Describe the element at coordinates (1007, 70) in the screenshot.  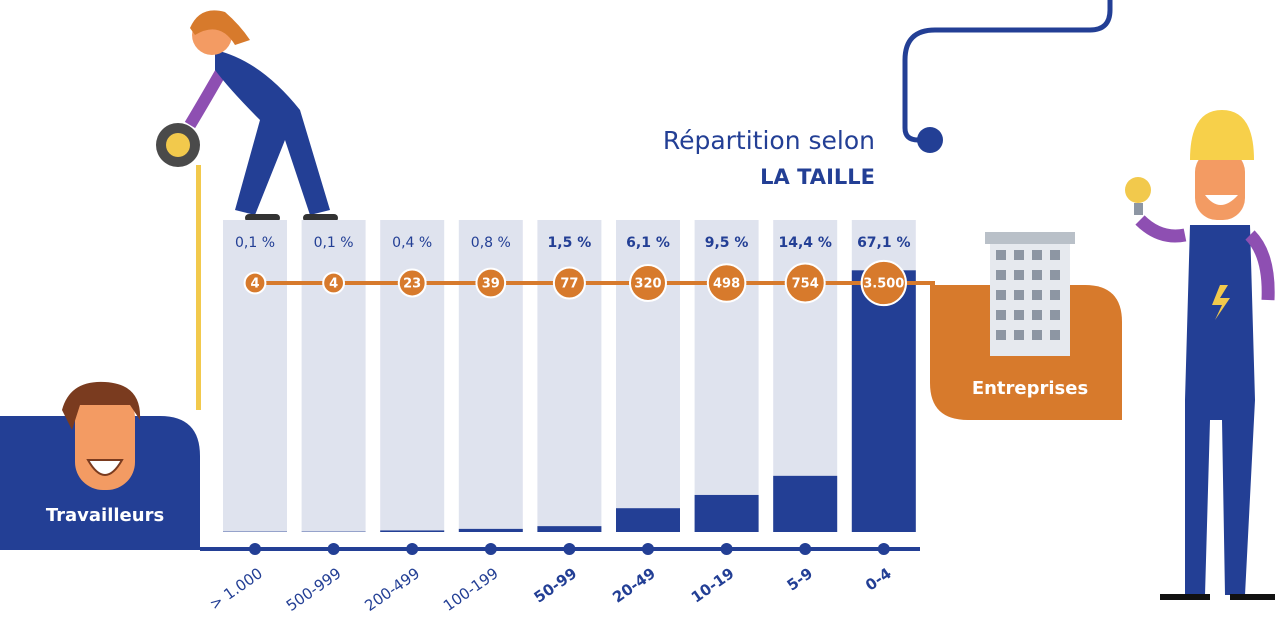
I see `connector` at that location.